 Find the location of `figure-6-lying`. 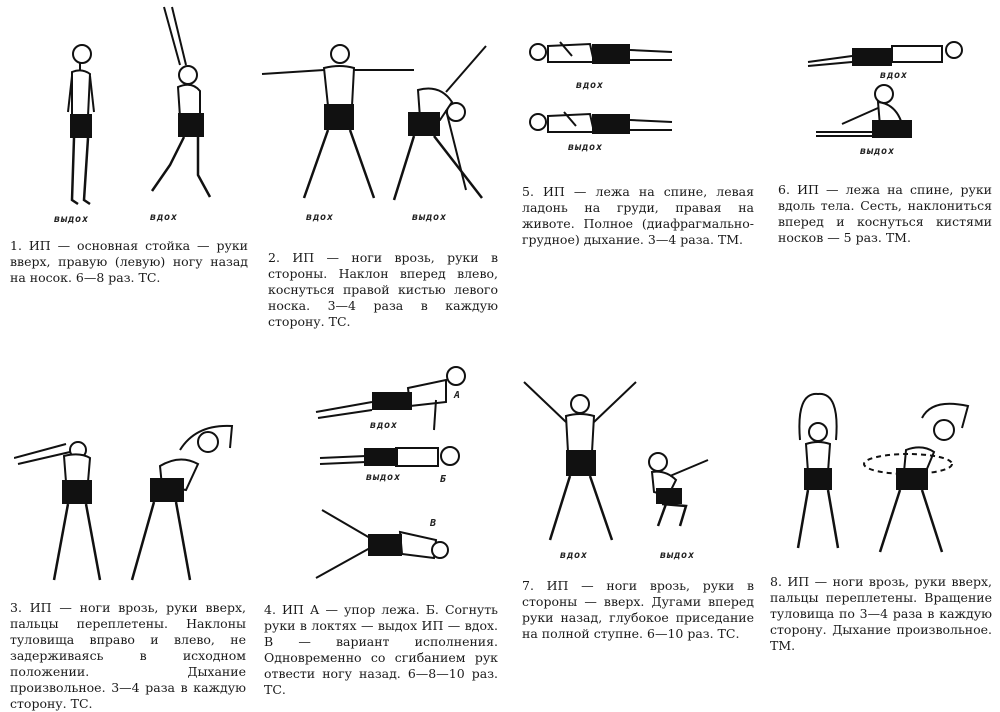

figure-6-lying is located at coordinates (887, 52).